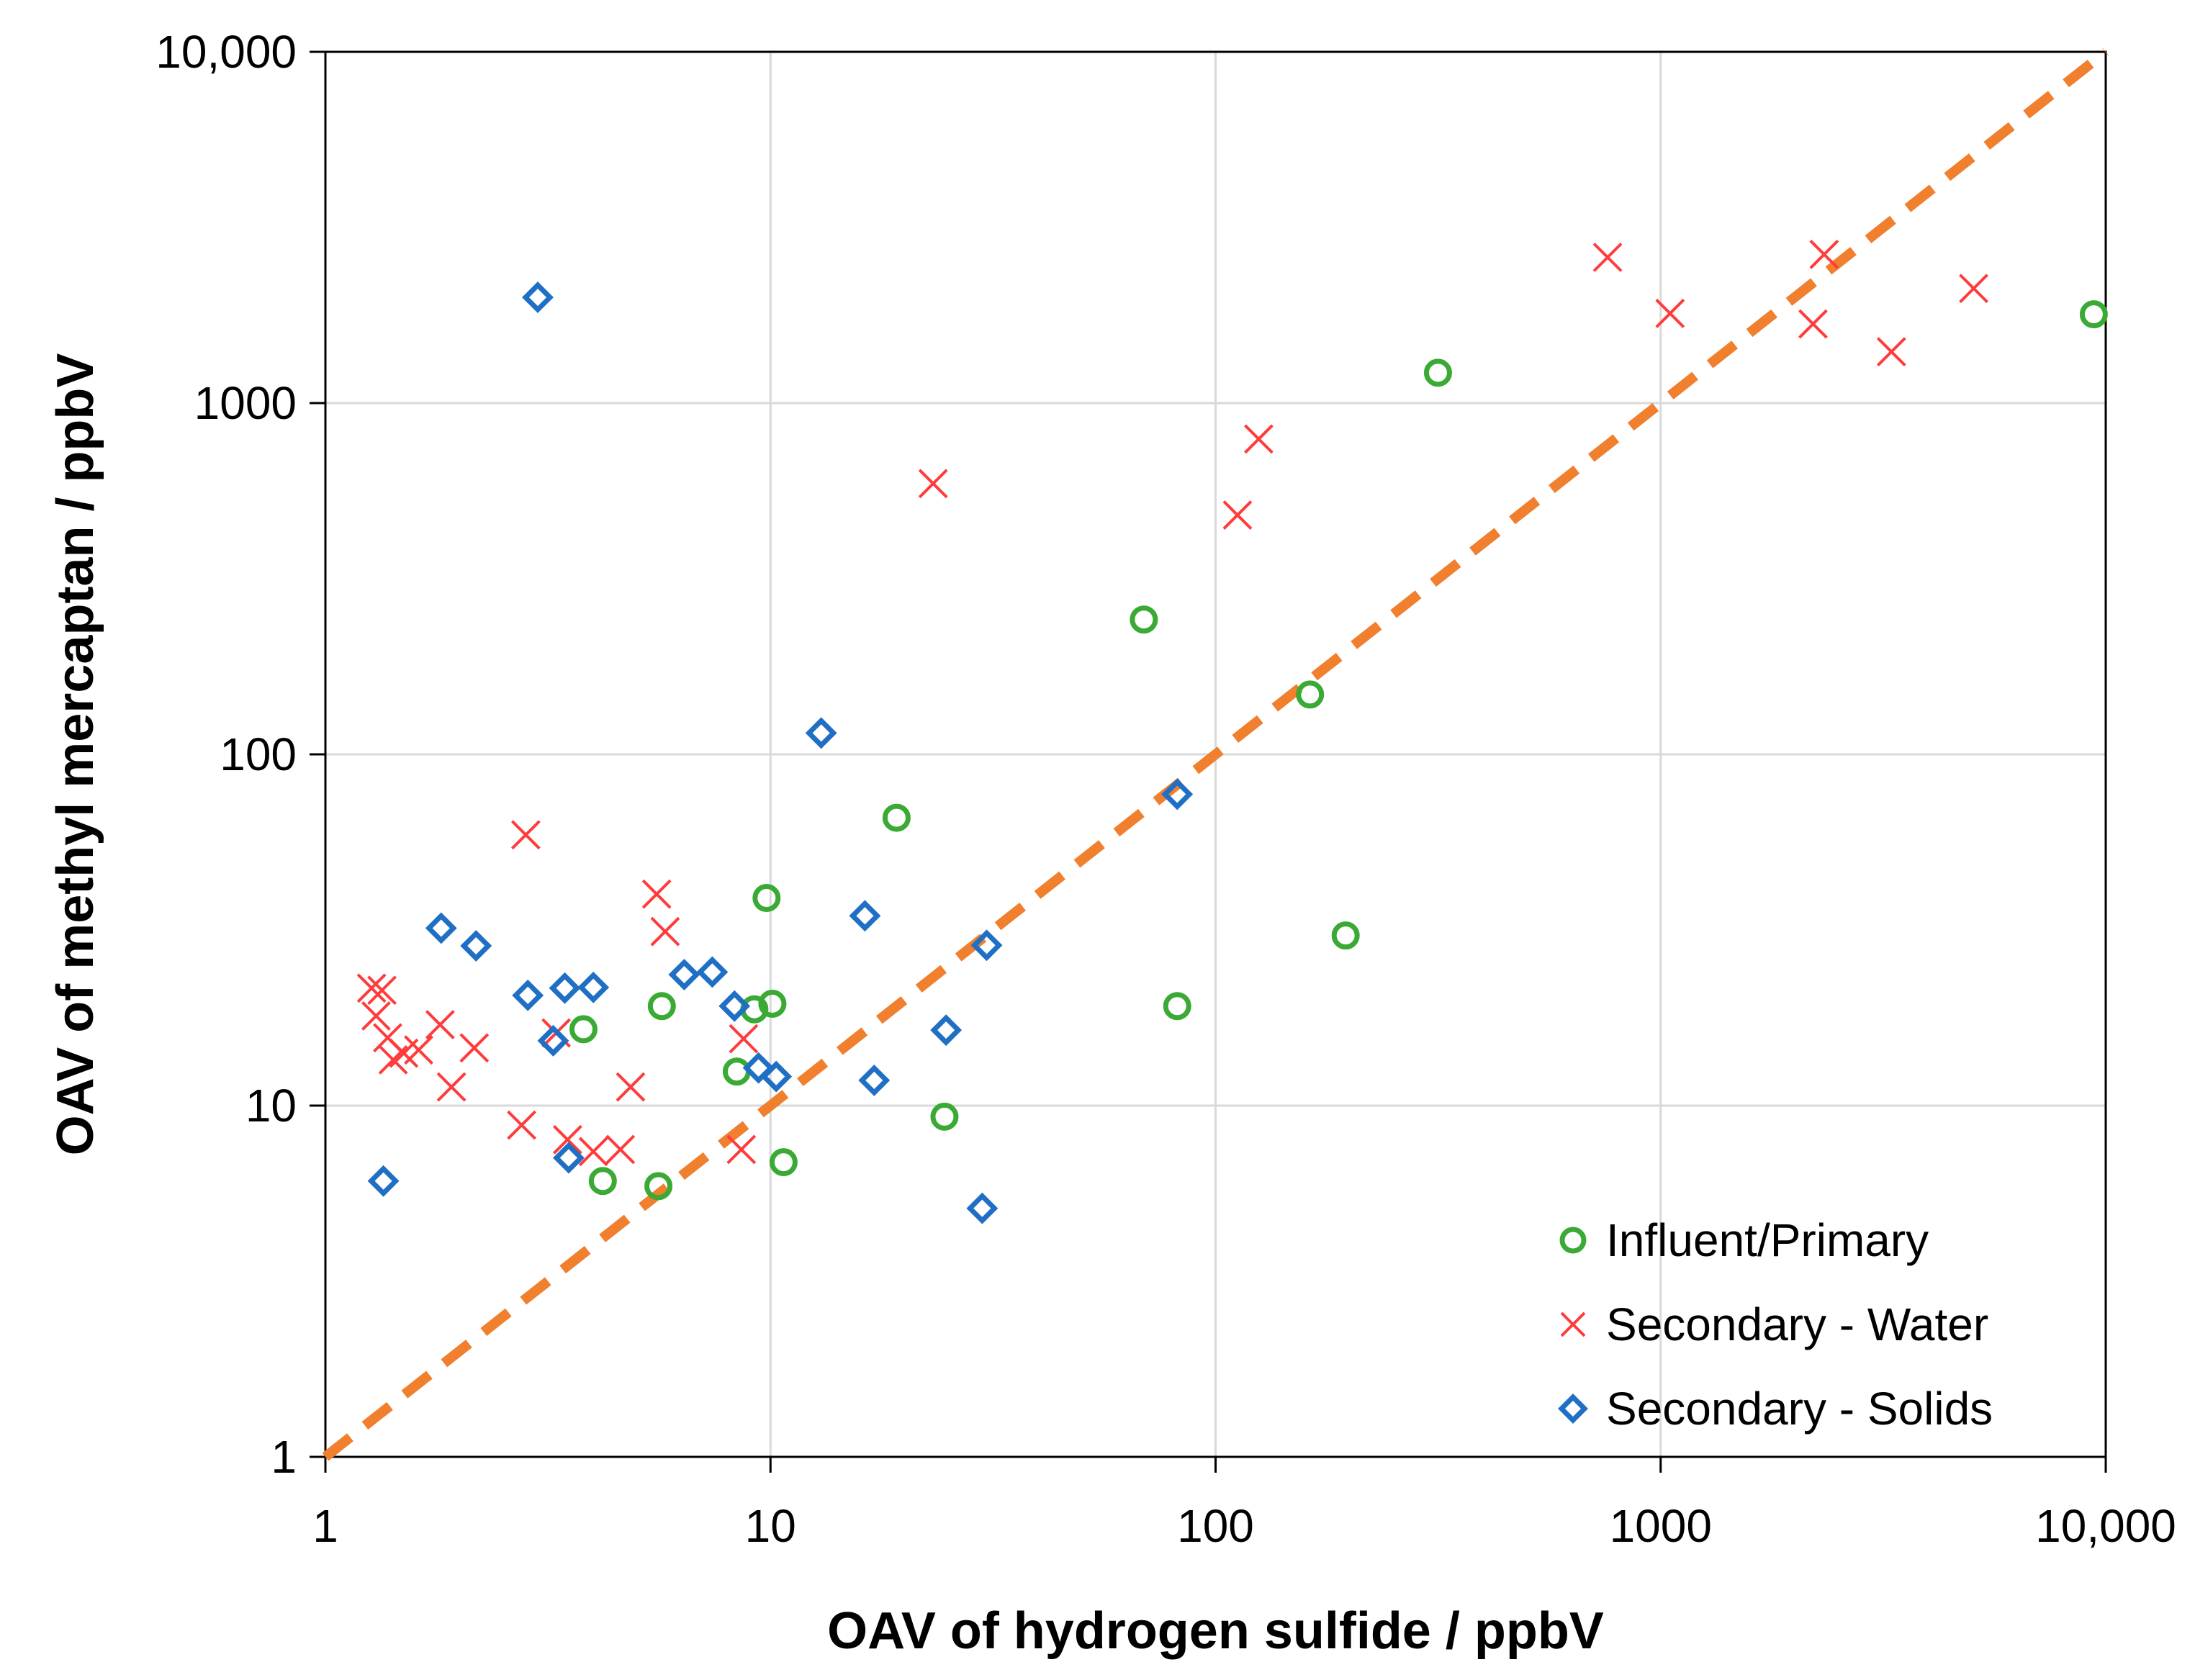 The width and height of the screenshot is (2195, 1680). Describe the element at coordinates (1216, 1631) in the screenshot. I see `x-axis-title: OAV of hydrogen sulfide / ppbV` at that location.